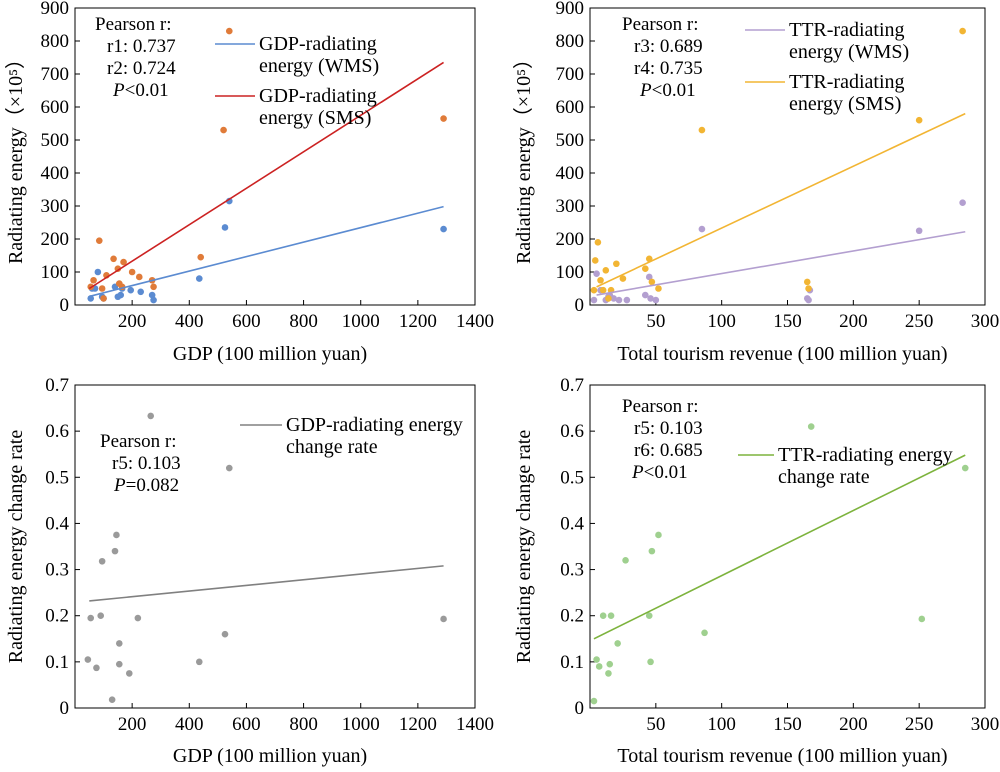 The image size is (1000, 772). Describe the element at coordinates (55, 272) in the screenshot. I see `y-tick-label: 100` at that location.